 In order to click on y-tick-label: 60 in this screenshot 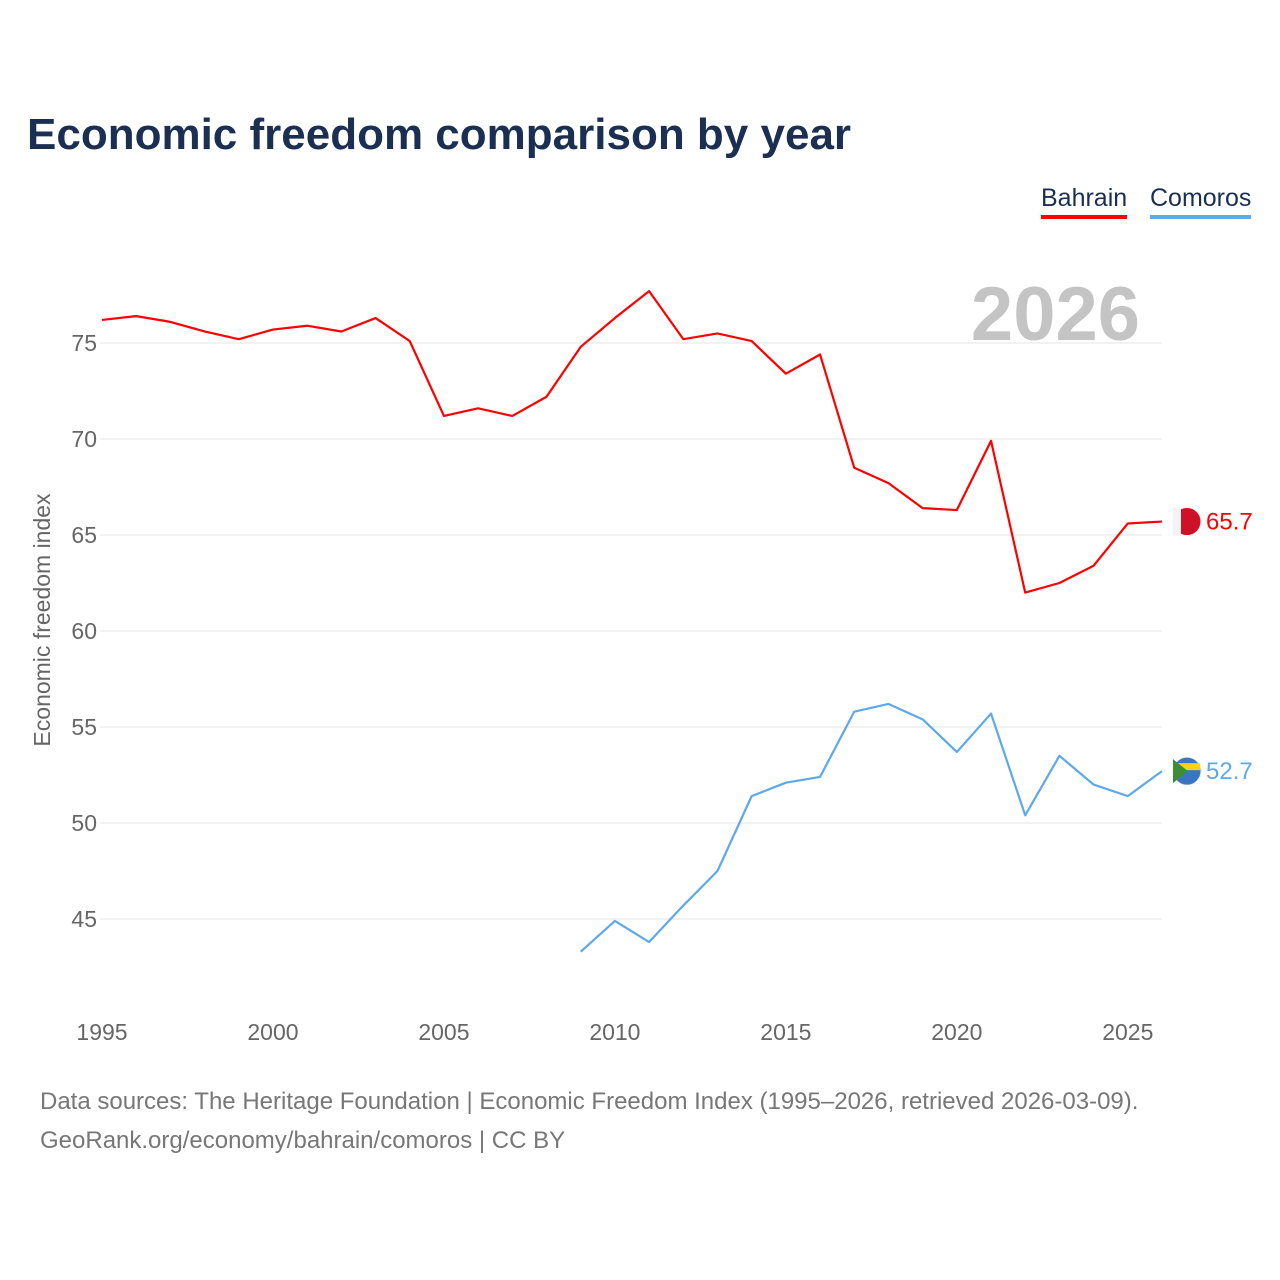, I will do `click(84, 631)`.